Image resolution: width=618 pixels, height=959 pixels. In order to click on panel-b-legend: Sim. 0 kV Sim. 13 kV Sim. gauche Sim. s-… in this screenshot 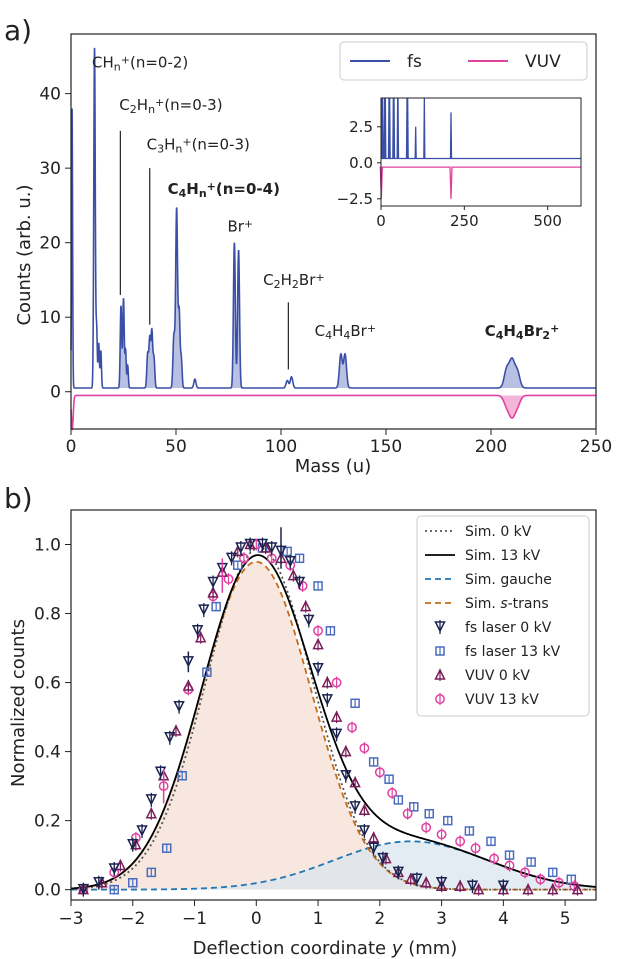, I will do `click(503, 616)`.